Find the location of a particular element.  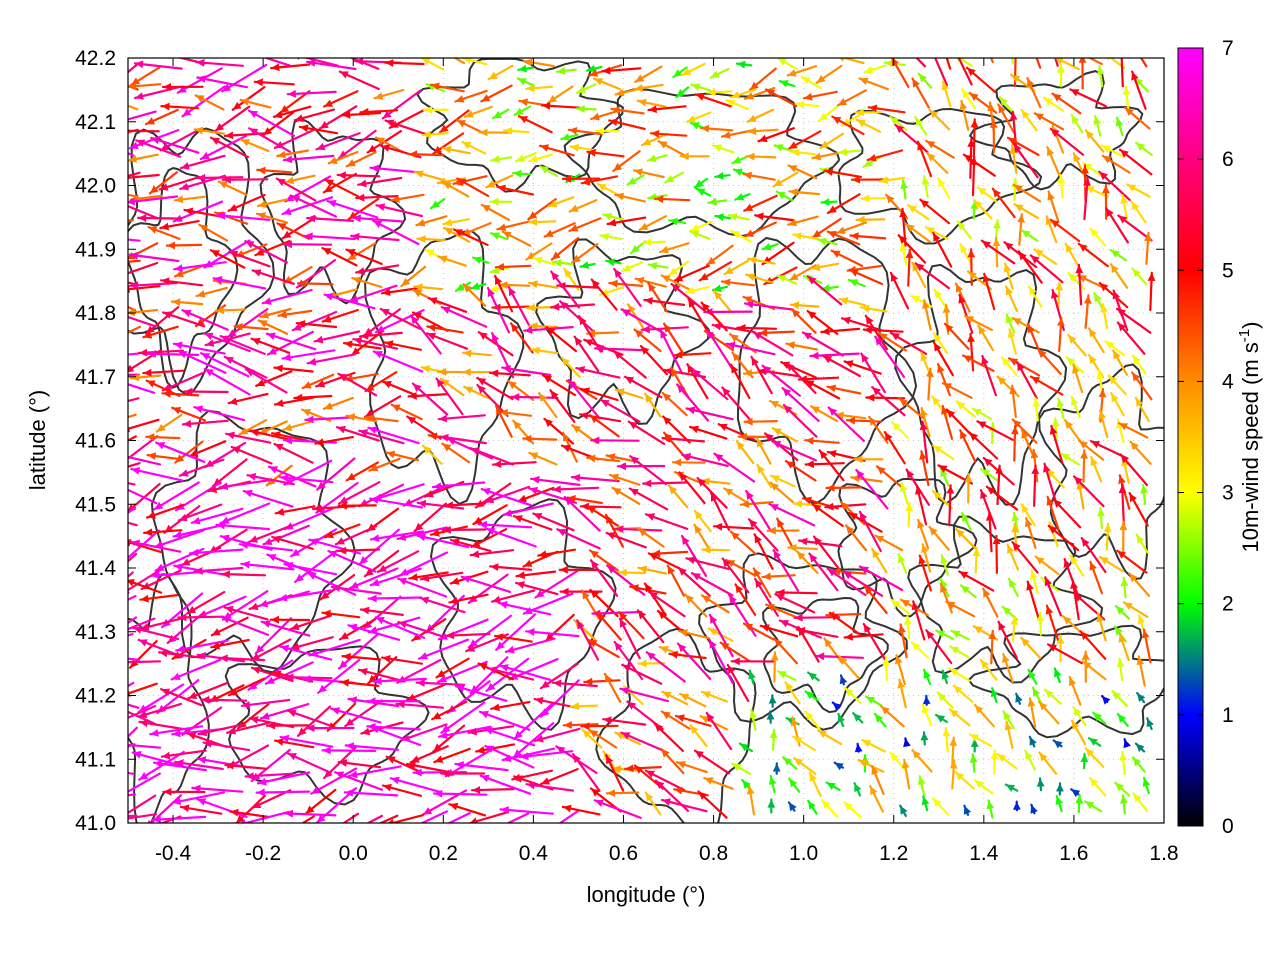

x-tick-label: 1.0 is located at coordinates (803, 853).